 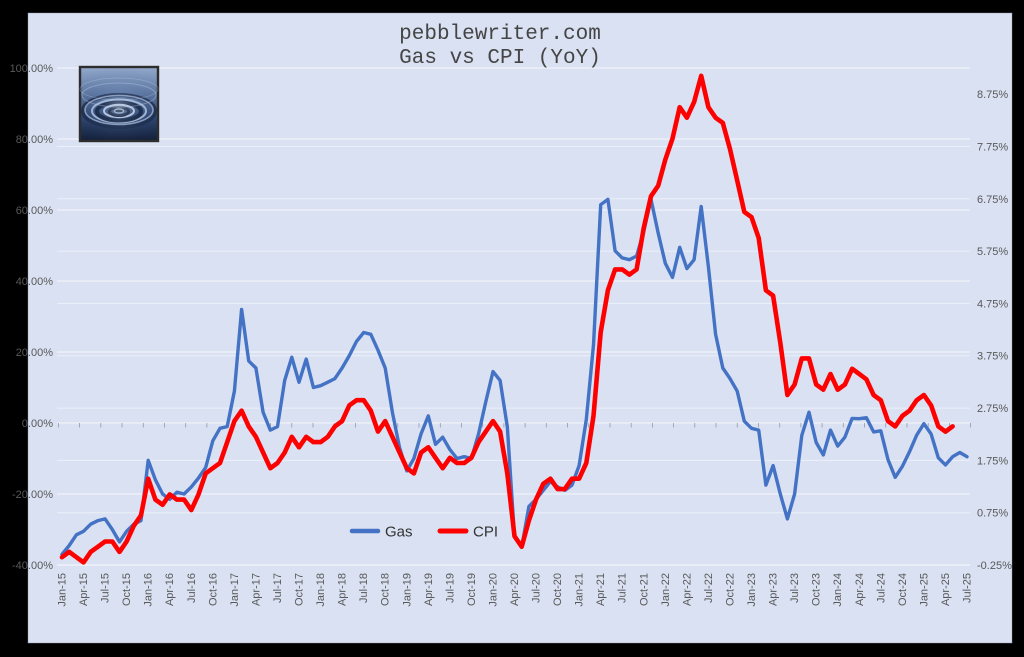 I want to click on left-axis-tick-label: 80.00%, so click(x=35, y=140).